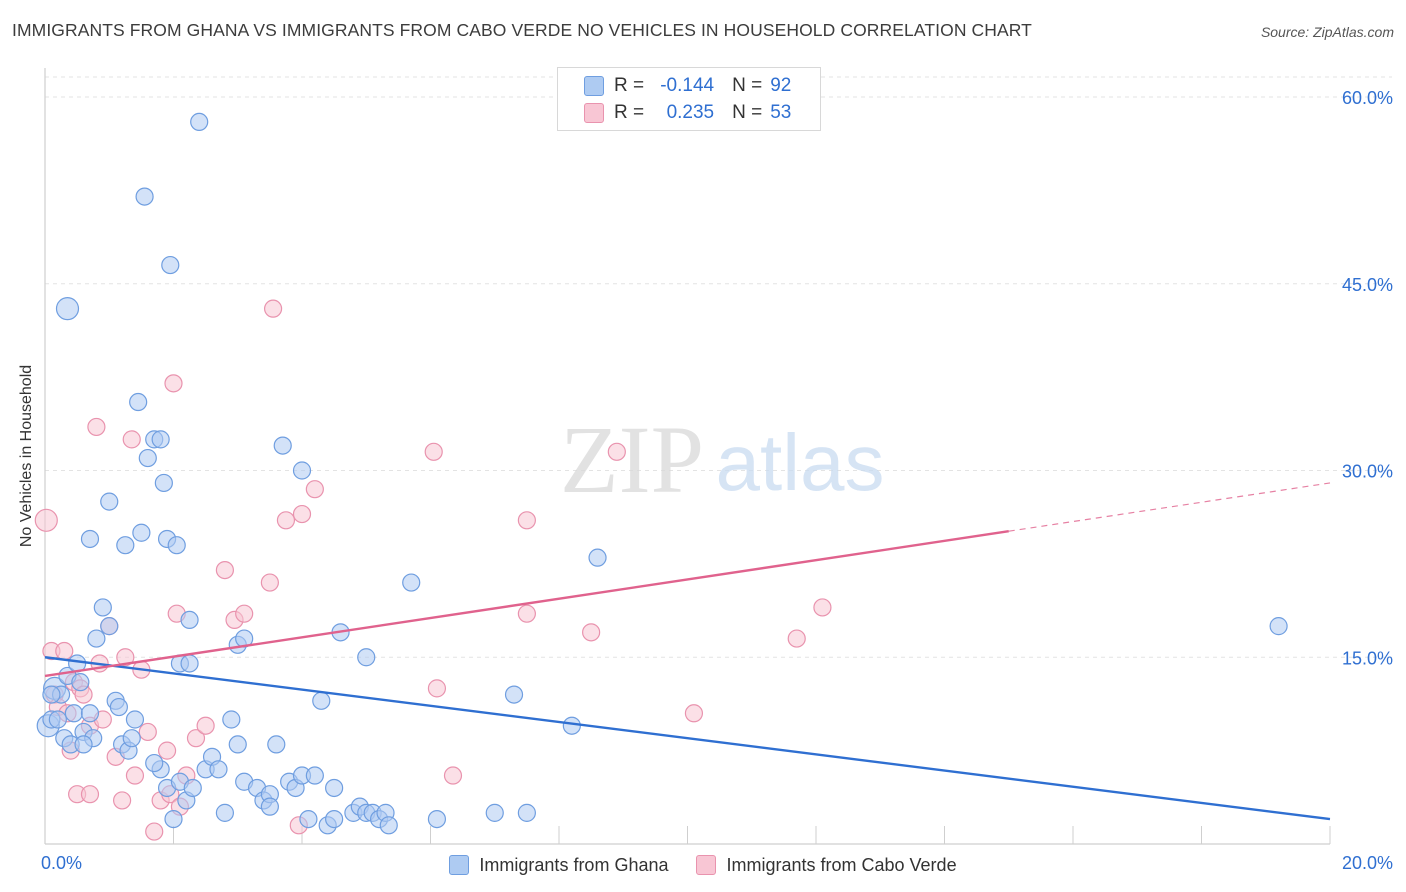  I want to click on y-tick-label: 60.0%, so click(1367, 98).